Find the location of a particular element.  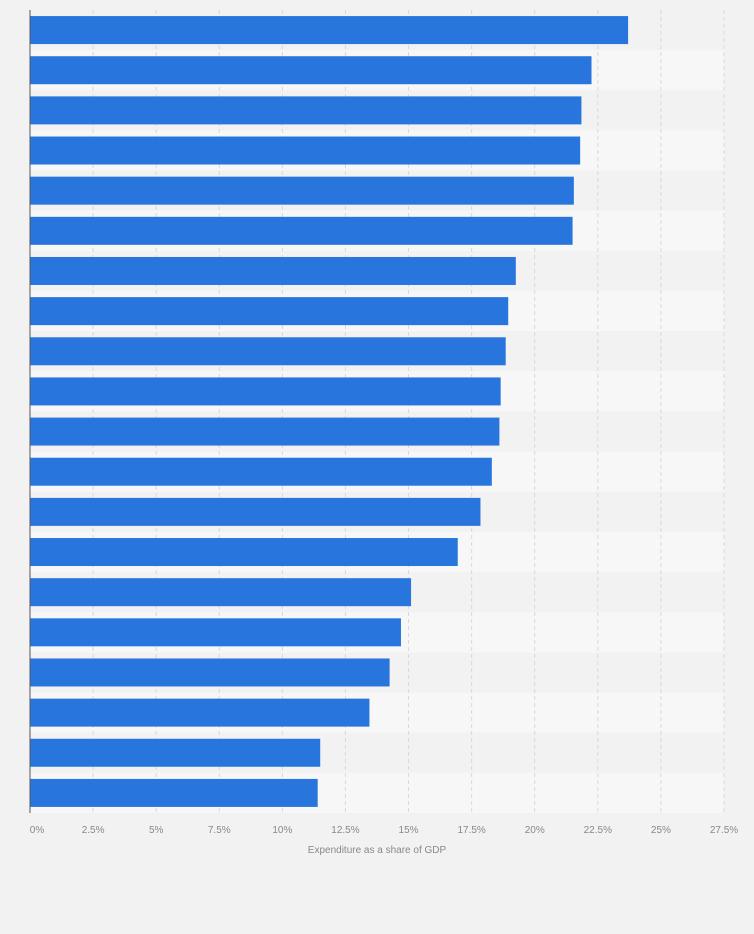

bar: 18.85% is located at coordinates (268, 351).